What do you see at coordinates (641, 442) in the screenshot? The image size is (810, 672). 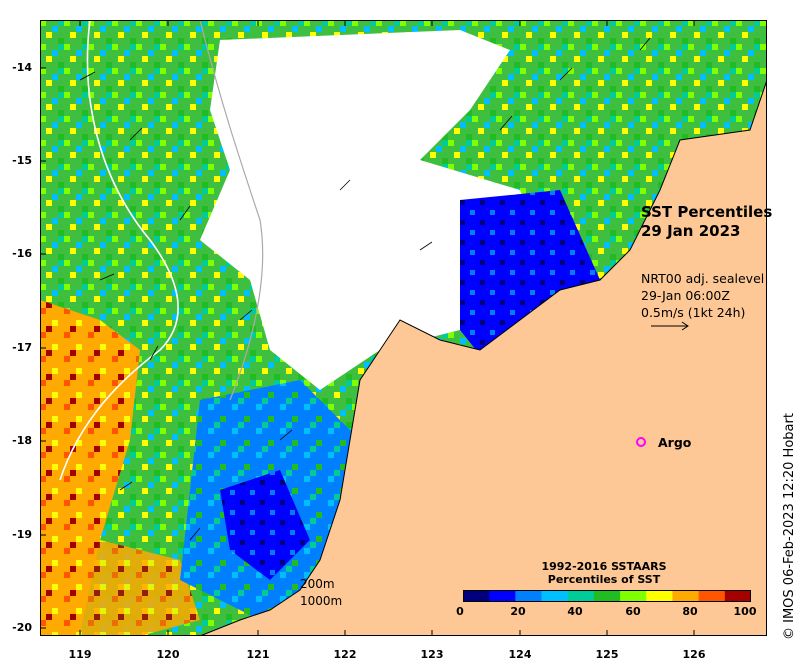 I see `argo-float-icon` at bounding box center [641, 442].